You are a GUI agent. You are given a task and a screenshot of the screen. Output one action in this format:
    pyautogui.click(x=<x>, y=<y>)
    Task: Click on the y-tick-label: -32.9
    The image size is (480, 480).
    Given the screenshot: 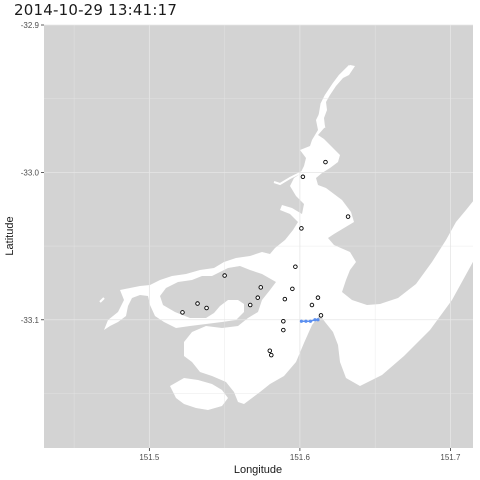 What is the action you would take?
    pyautogui.click(x=30, y=25)
    